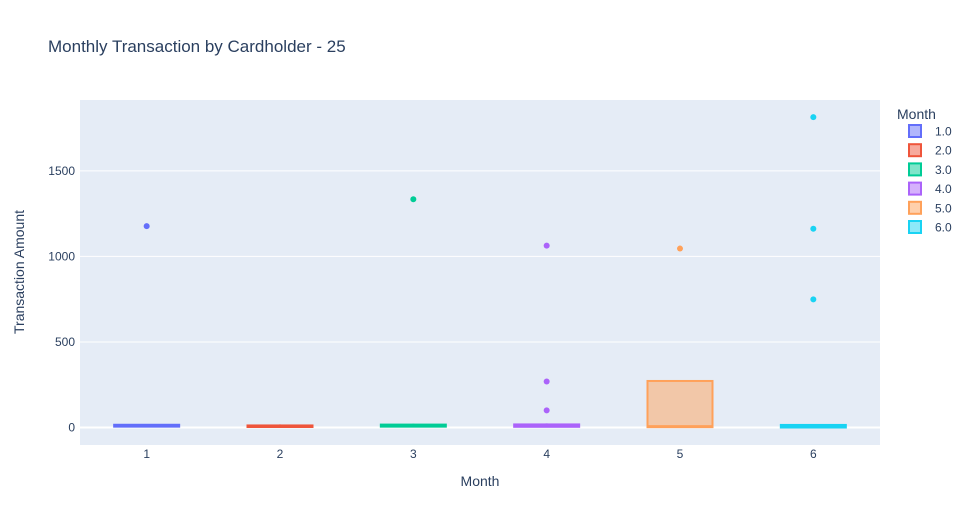  Describe the element at coordinates (61, 256) in the screenshot. I see `y-tick-label: 1000` at that location.